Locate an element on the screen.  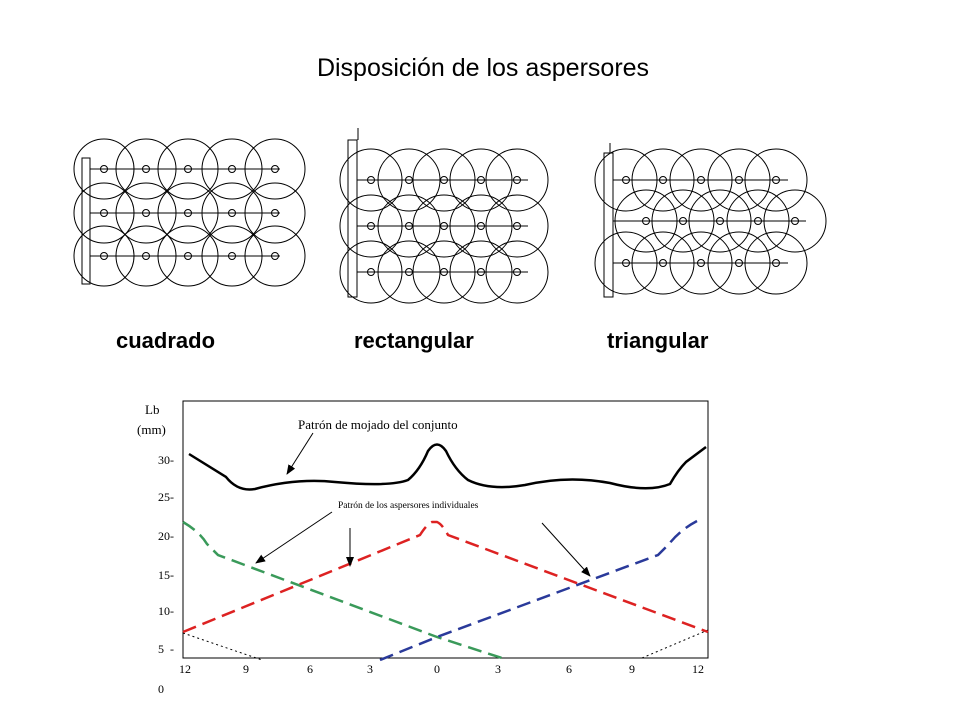
triangular-lateral-pipe is located at coordinates (608, 225).